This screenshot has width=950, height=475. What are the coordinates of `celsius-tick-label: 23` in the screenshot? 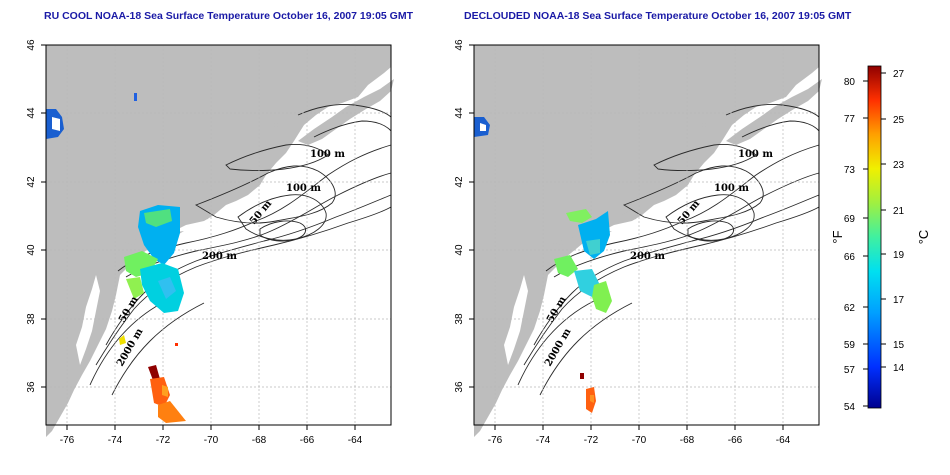 It's located at (899, 165).